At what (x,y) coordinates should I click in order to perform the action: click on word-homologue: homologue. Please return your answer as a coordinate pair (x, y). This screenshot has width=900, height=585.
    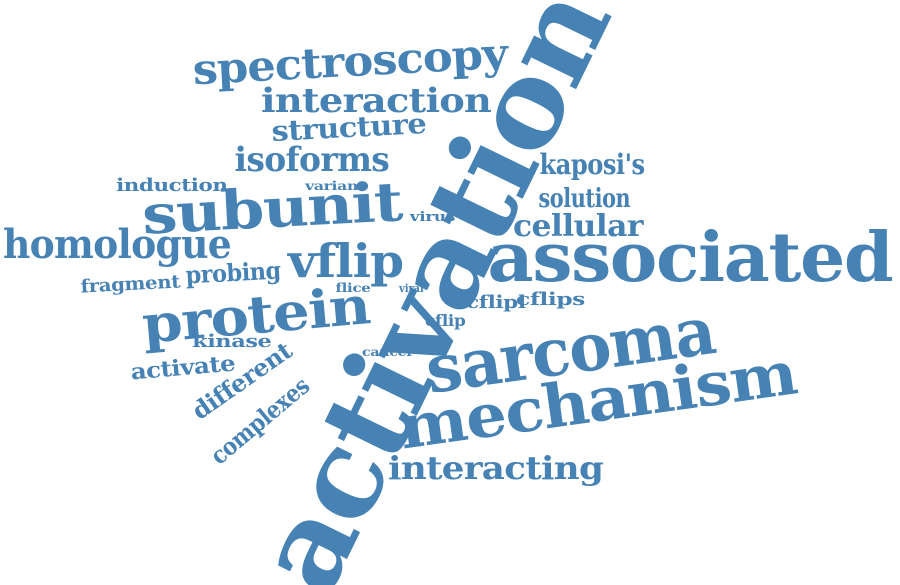
    Looking at the image, I should click on (117, 244).